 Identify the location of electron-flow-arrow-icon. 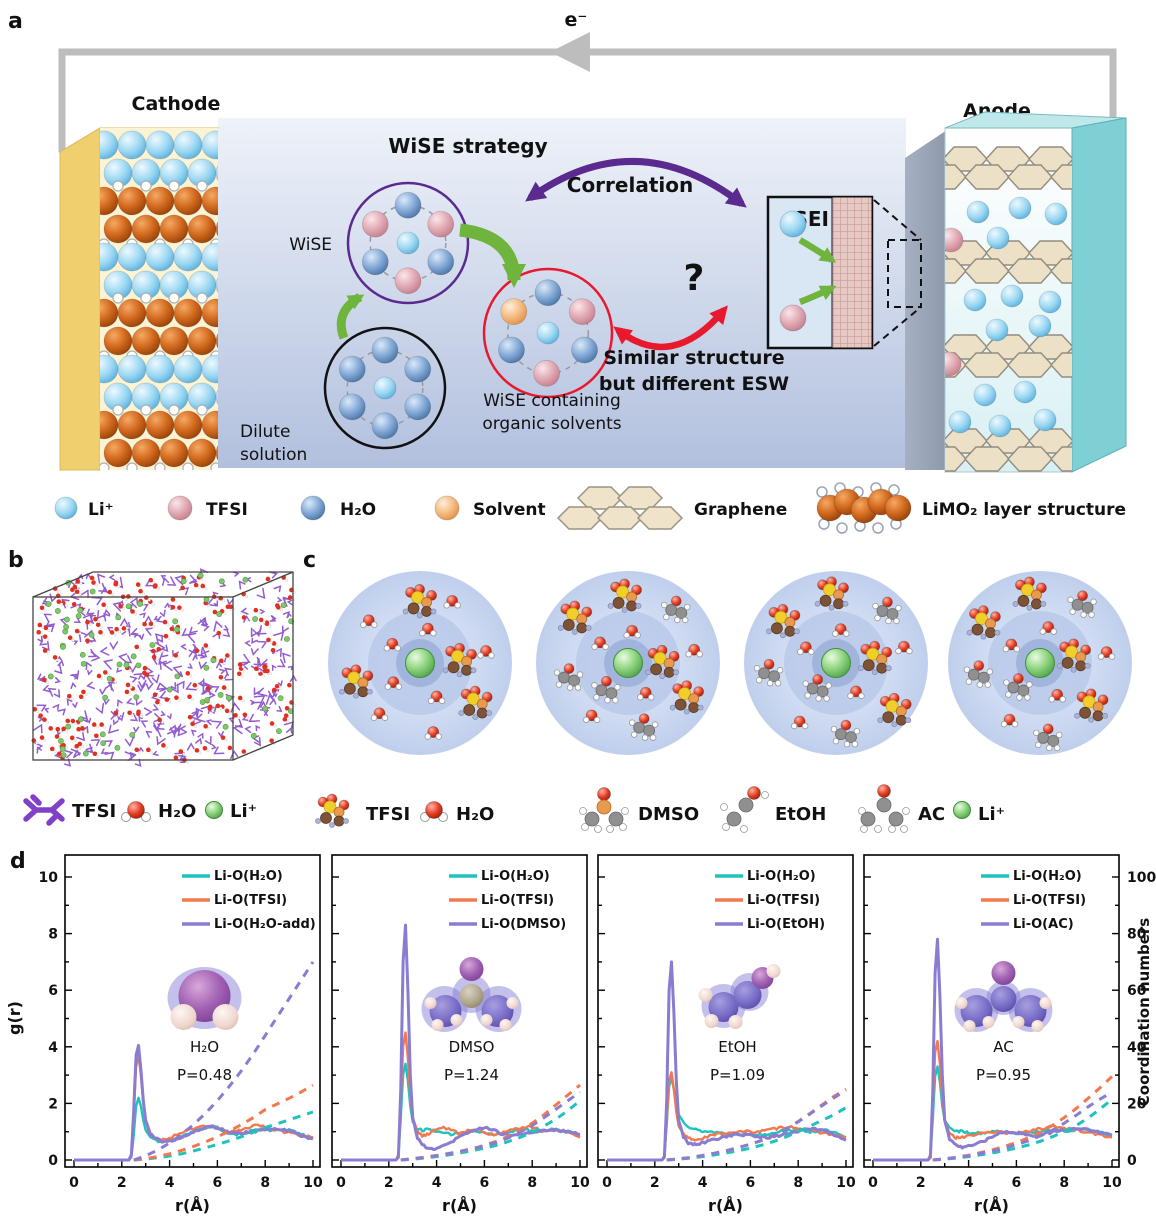
(570, 52).